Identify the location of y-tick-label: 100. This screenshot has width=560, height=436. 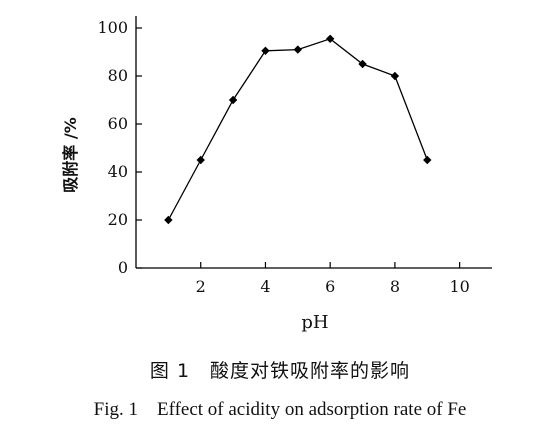
(112, 27).